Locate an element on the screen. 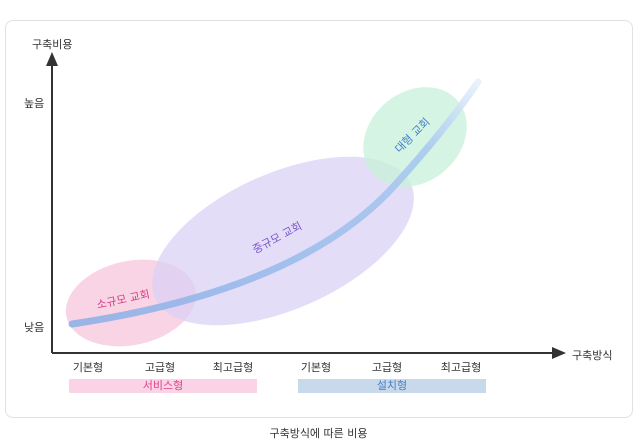  figure-caption: 구축방식에 따른 비용 is located at coordinates (318, 433).